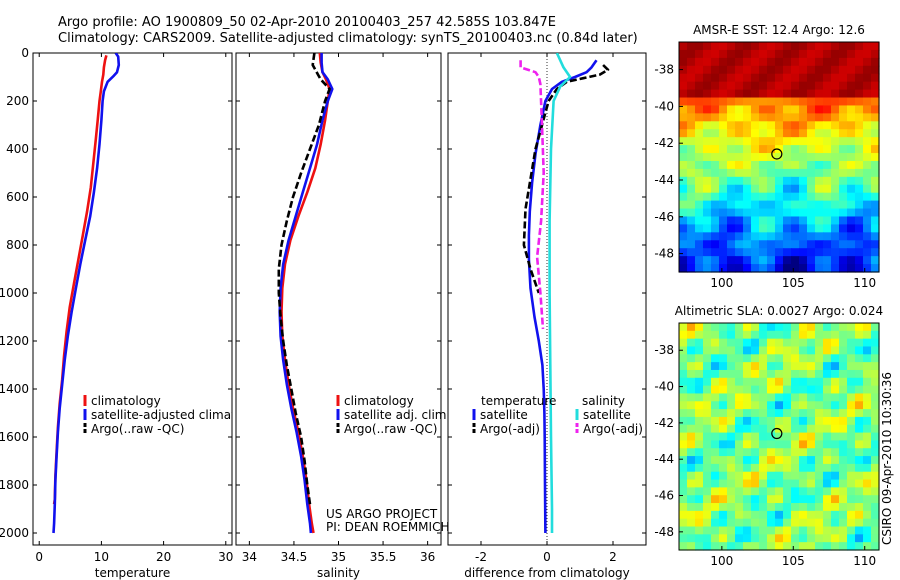  What do you see at coordinates (887, 458) in the screenshot?
I see `side-timestamp: CSIRO 09-Apr-2010 10:30:36` at bounding box center [887, 458].